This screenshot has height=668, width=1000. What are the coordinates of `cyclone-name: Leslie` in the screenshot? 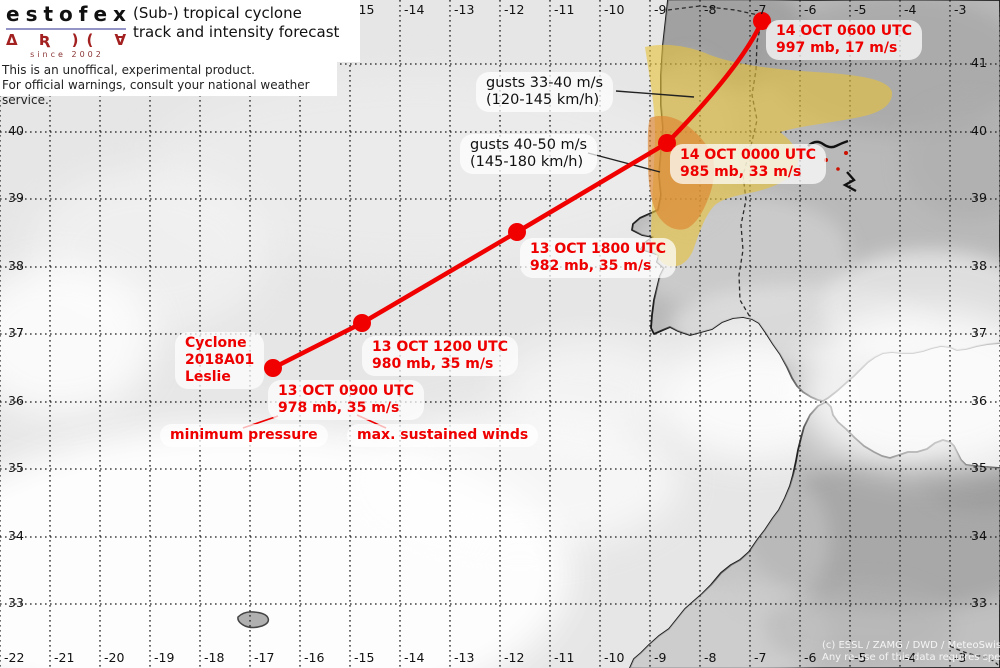 It's located at (208, 377).